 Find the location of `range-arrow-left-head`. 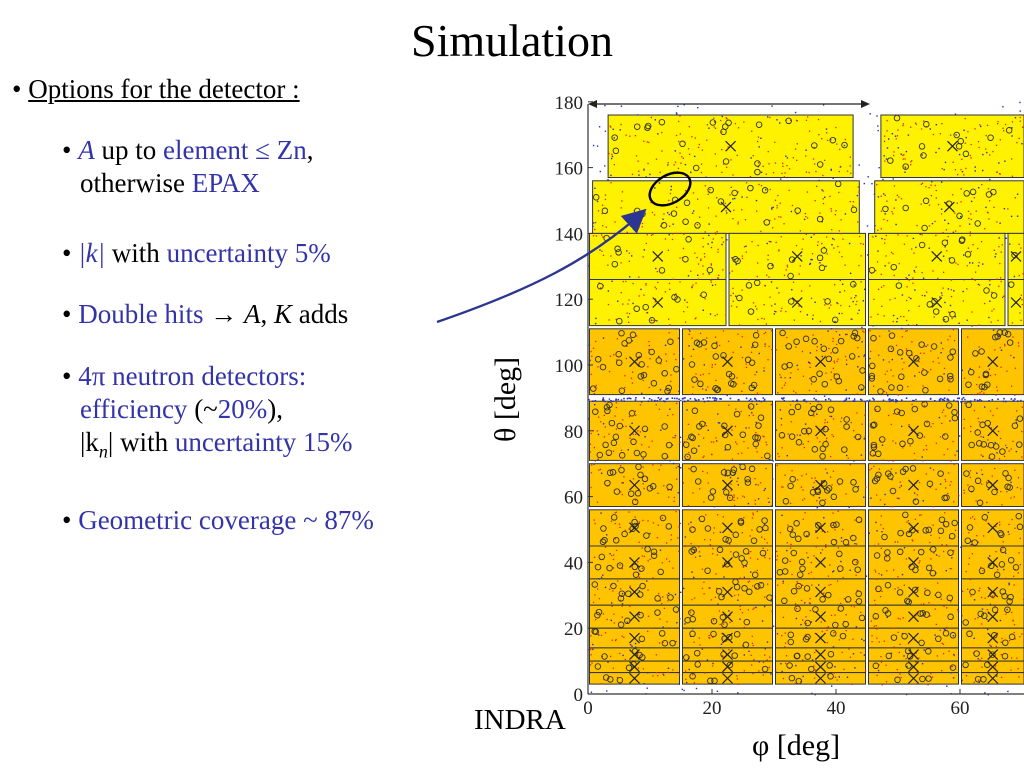

range-arrow-left-head is located at coordinates (592, 104).